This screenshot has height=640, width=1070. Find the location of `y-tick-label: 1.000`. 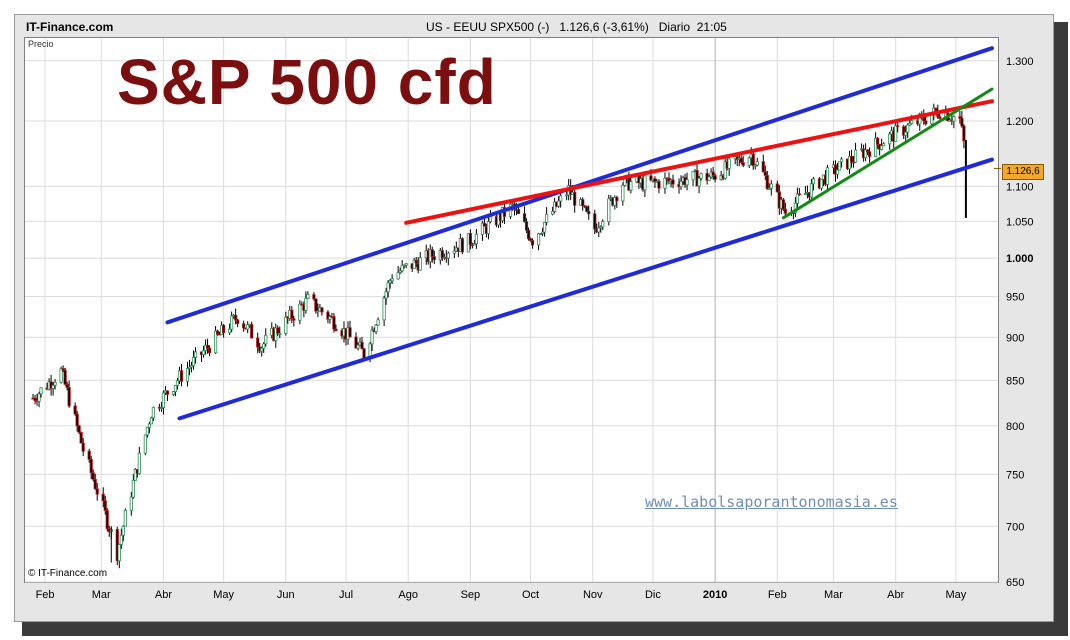

y-tick-label: 1.000 is located at coordinates (1020, 259).